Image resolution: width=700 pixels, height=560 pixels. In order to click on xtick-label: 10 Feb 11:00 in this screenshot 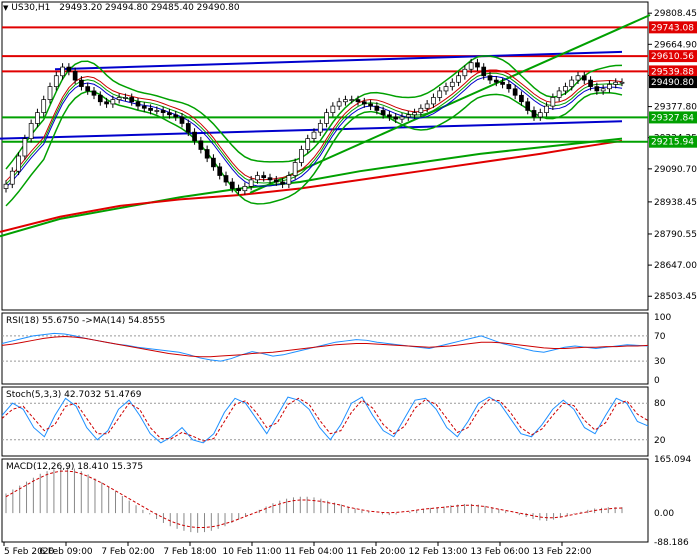, I will do `click(251, 552)`.